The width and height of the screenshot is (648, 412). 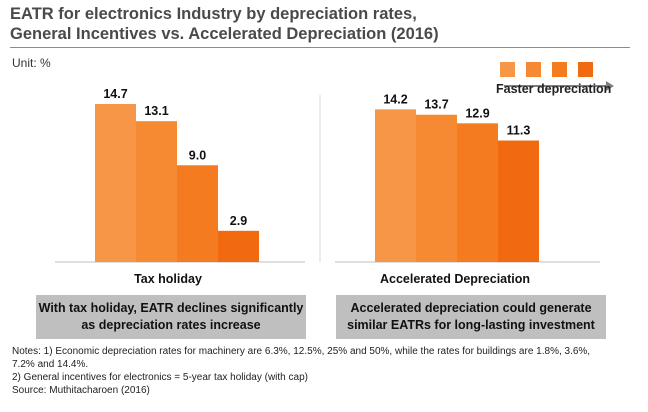 What do you see at coordinates (115, 94) in the screenshot?
I see `data-label-0-0: 14.7` at bounding box center [115, 94].